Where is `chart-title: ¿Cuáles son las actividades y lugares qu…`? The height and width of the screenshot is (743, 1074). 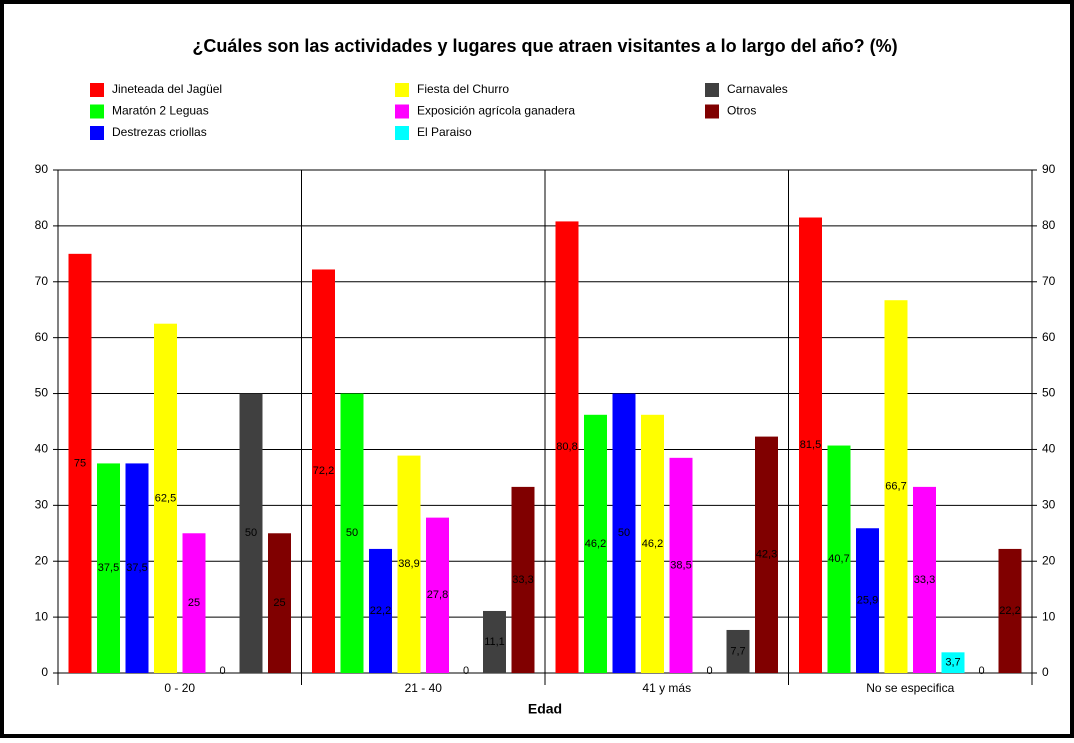
chart-title: ¿Cuáles son las actividades y lugares qu… is located at coordinates (544, 46).